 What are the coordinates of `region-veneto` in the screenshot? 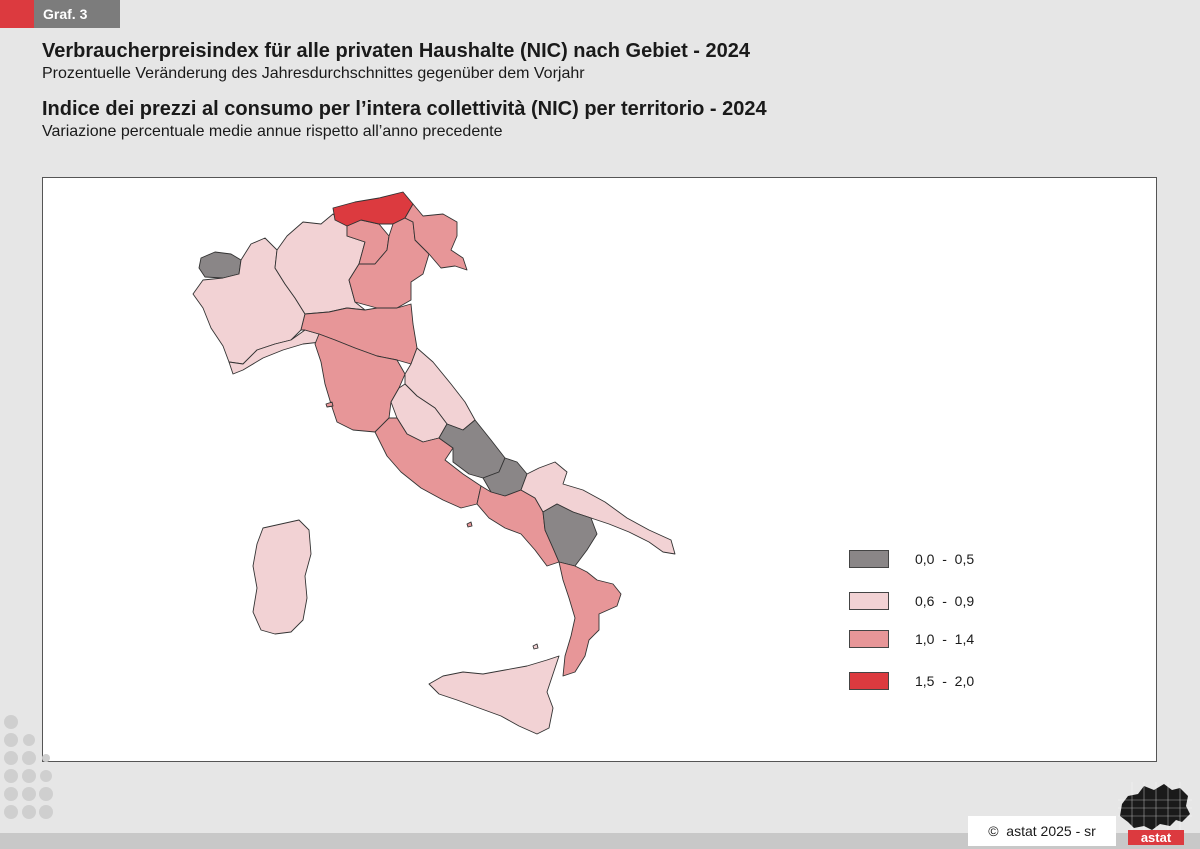 It's located at (389, 263).